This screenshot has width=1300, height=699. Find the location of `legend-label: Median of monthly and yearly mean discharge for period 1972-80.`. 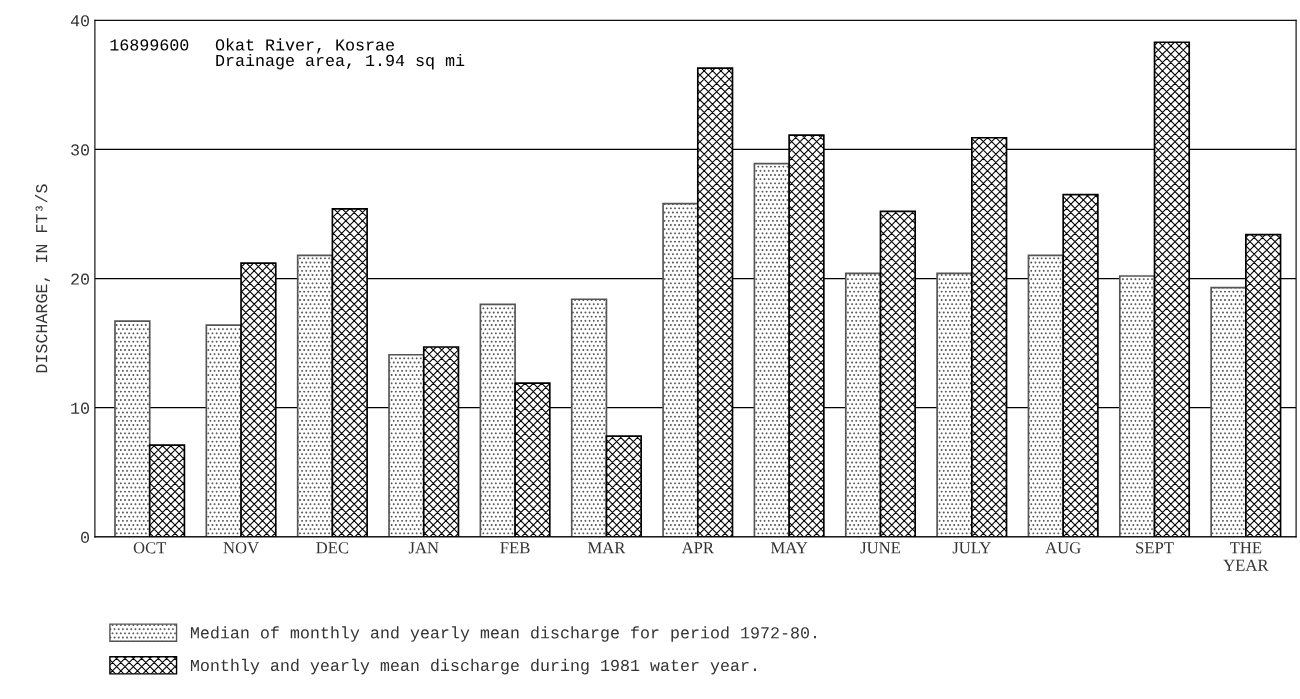

legend-label: Median of monthly and yearly mean discharge for period 1972-80. is located at coordinates (503, 634).